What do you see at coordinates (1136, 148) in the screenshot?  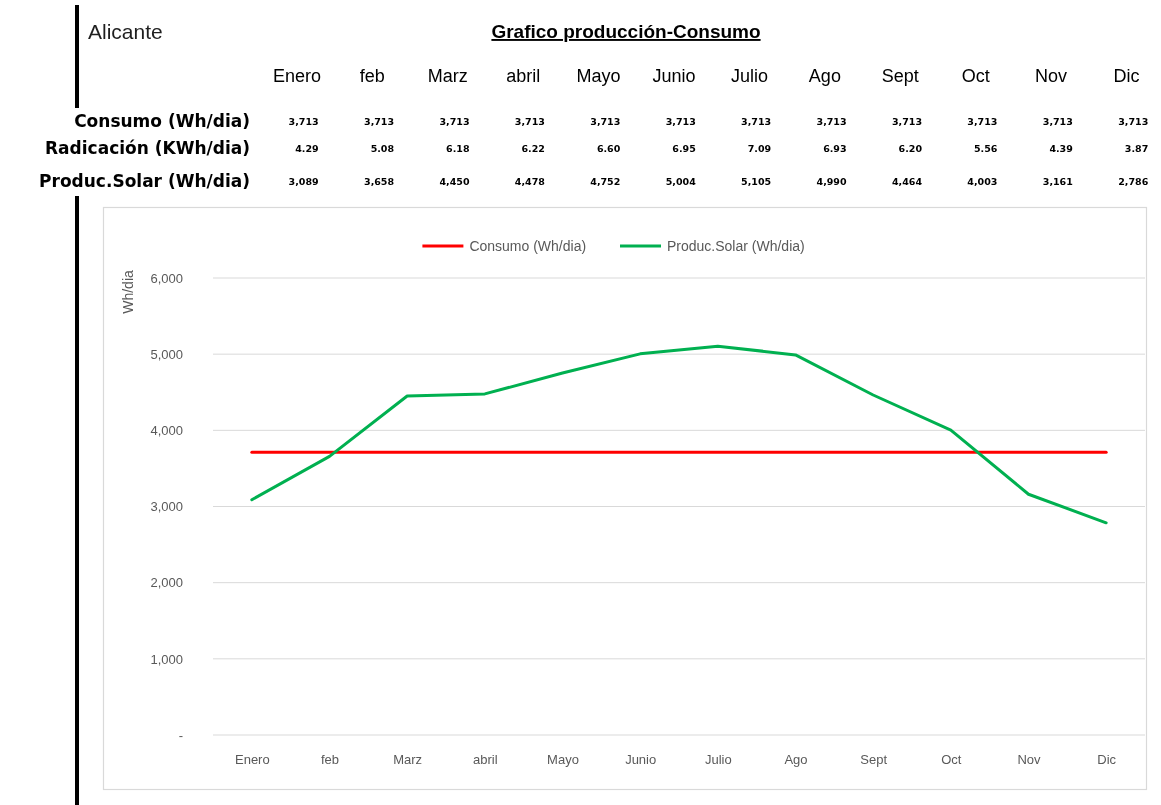 I see `data-label: 3.87` at bounding box center [1136, 148].